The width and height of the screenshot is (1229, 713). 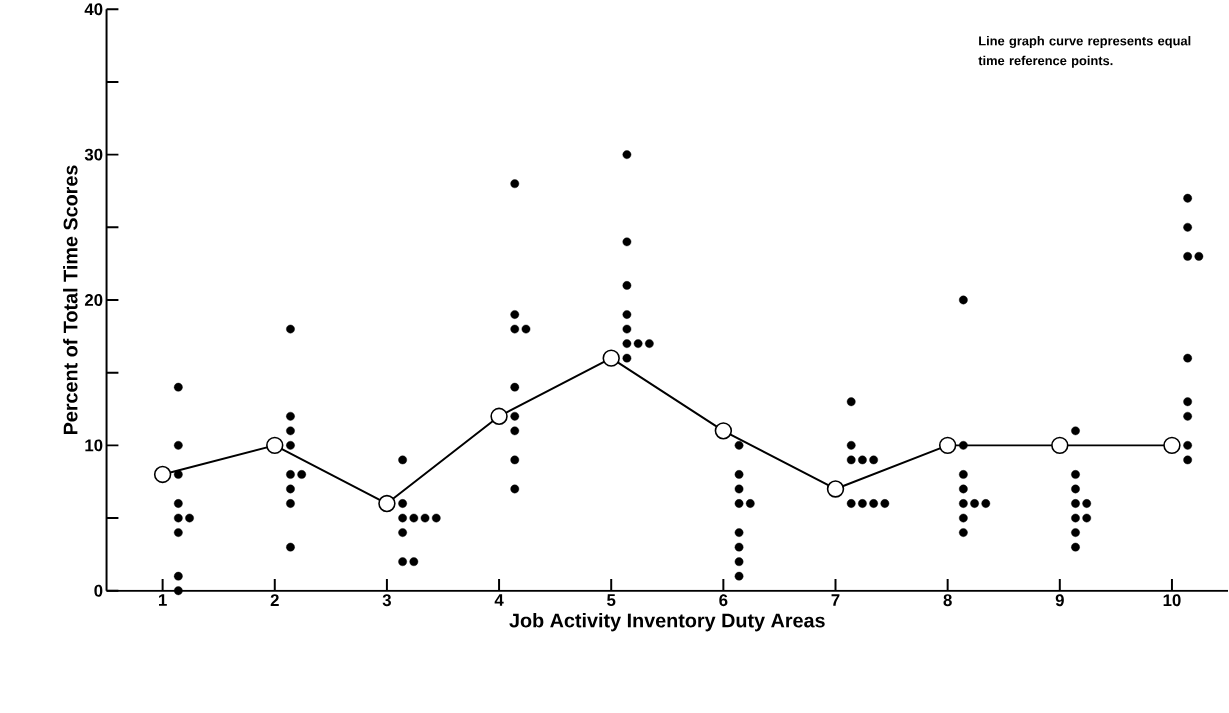 What do you see at coordinates (274, 600) in the screenshot?
I see `x-tick-label: 2` at bounding box center [274, 600].